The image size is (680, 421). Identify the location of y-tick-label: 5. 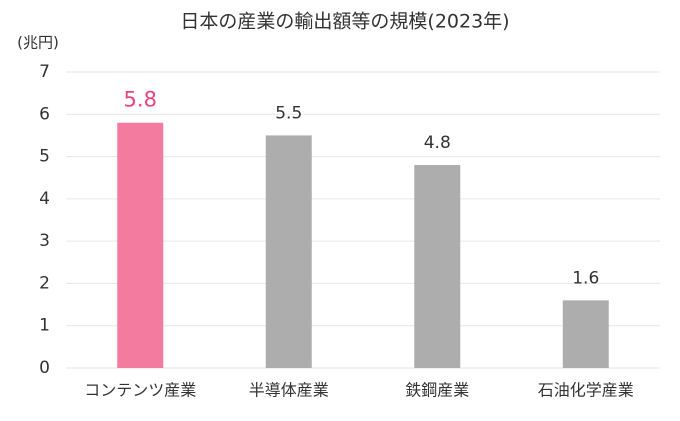
(44, 157).